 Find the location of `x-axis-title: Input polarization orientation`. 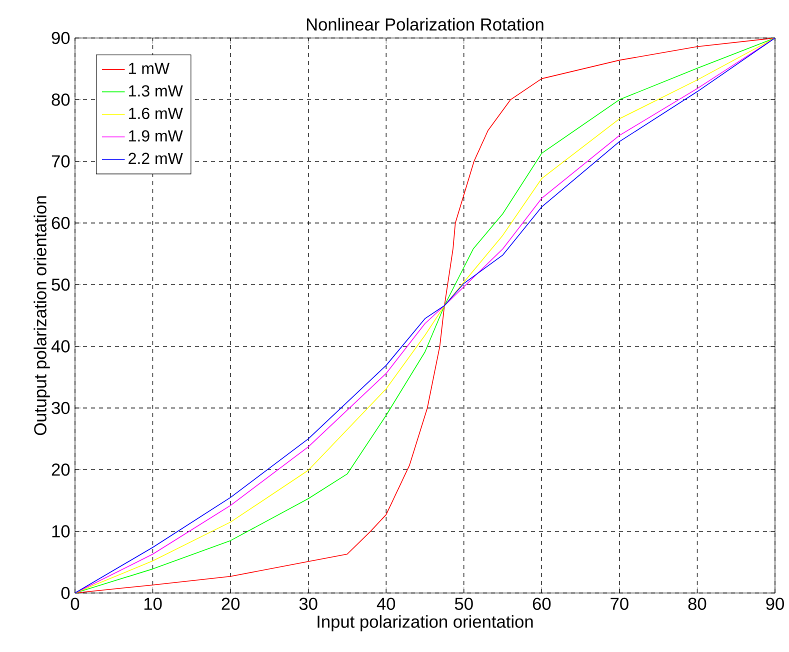

x-axis-title: Input polarization orientation is located at coordinates (425, 623).